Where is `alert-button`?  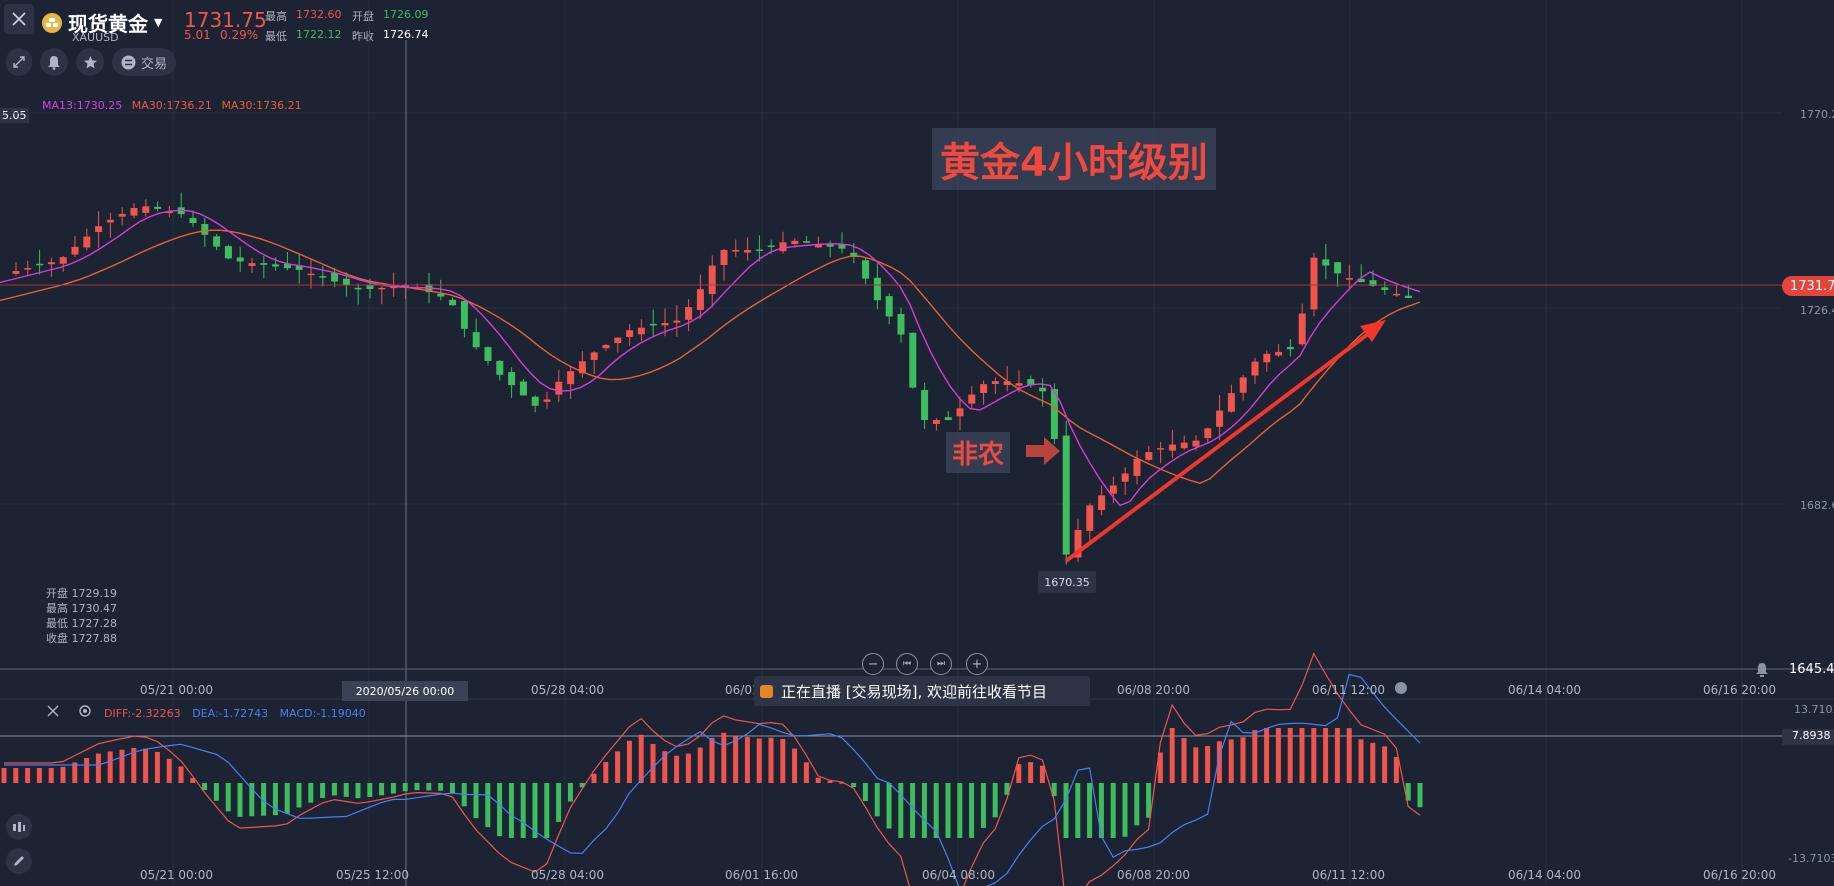 alert-button is located at coordinates (54, 62).